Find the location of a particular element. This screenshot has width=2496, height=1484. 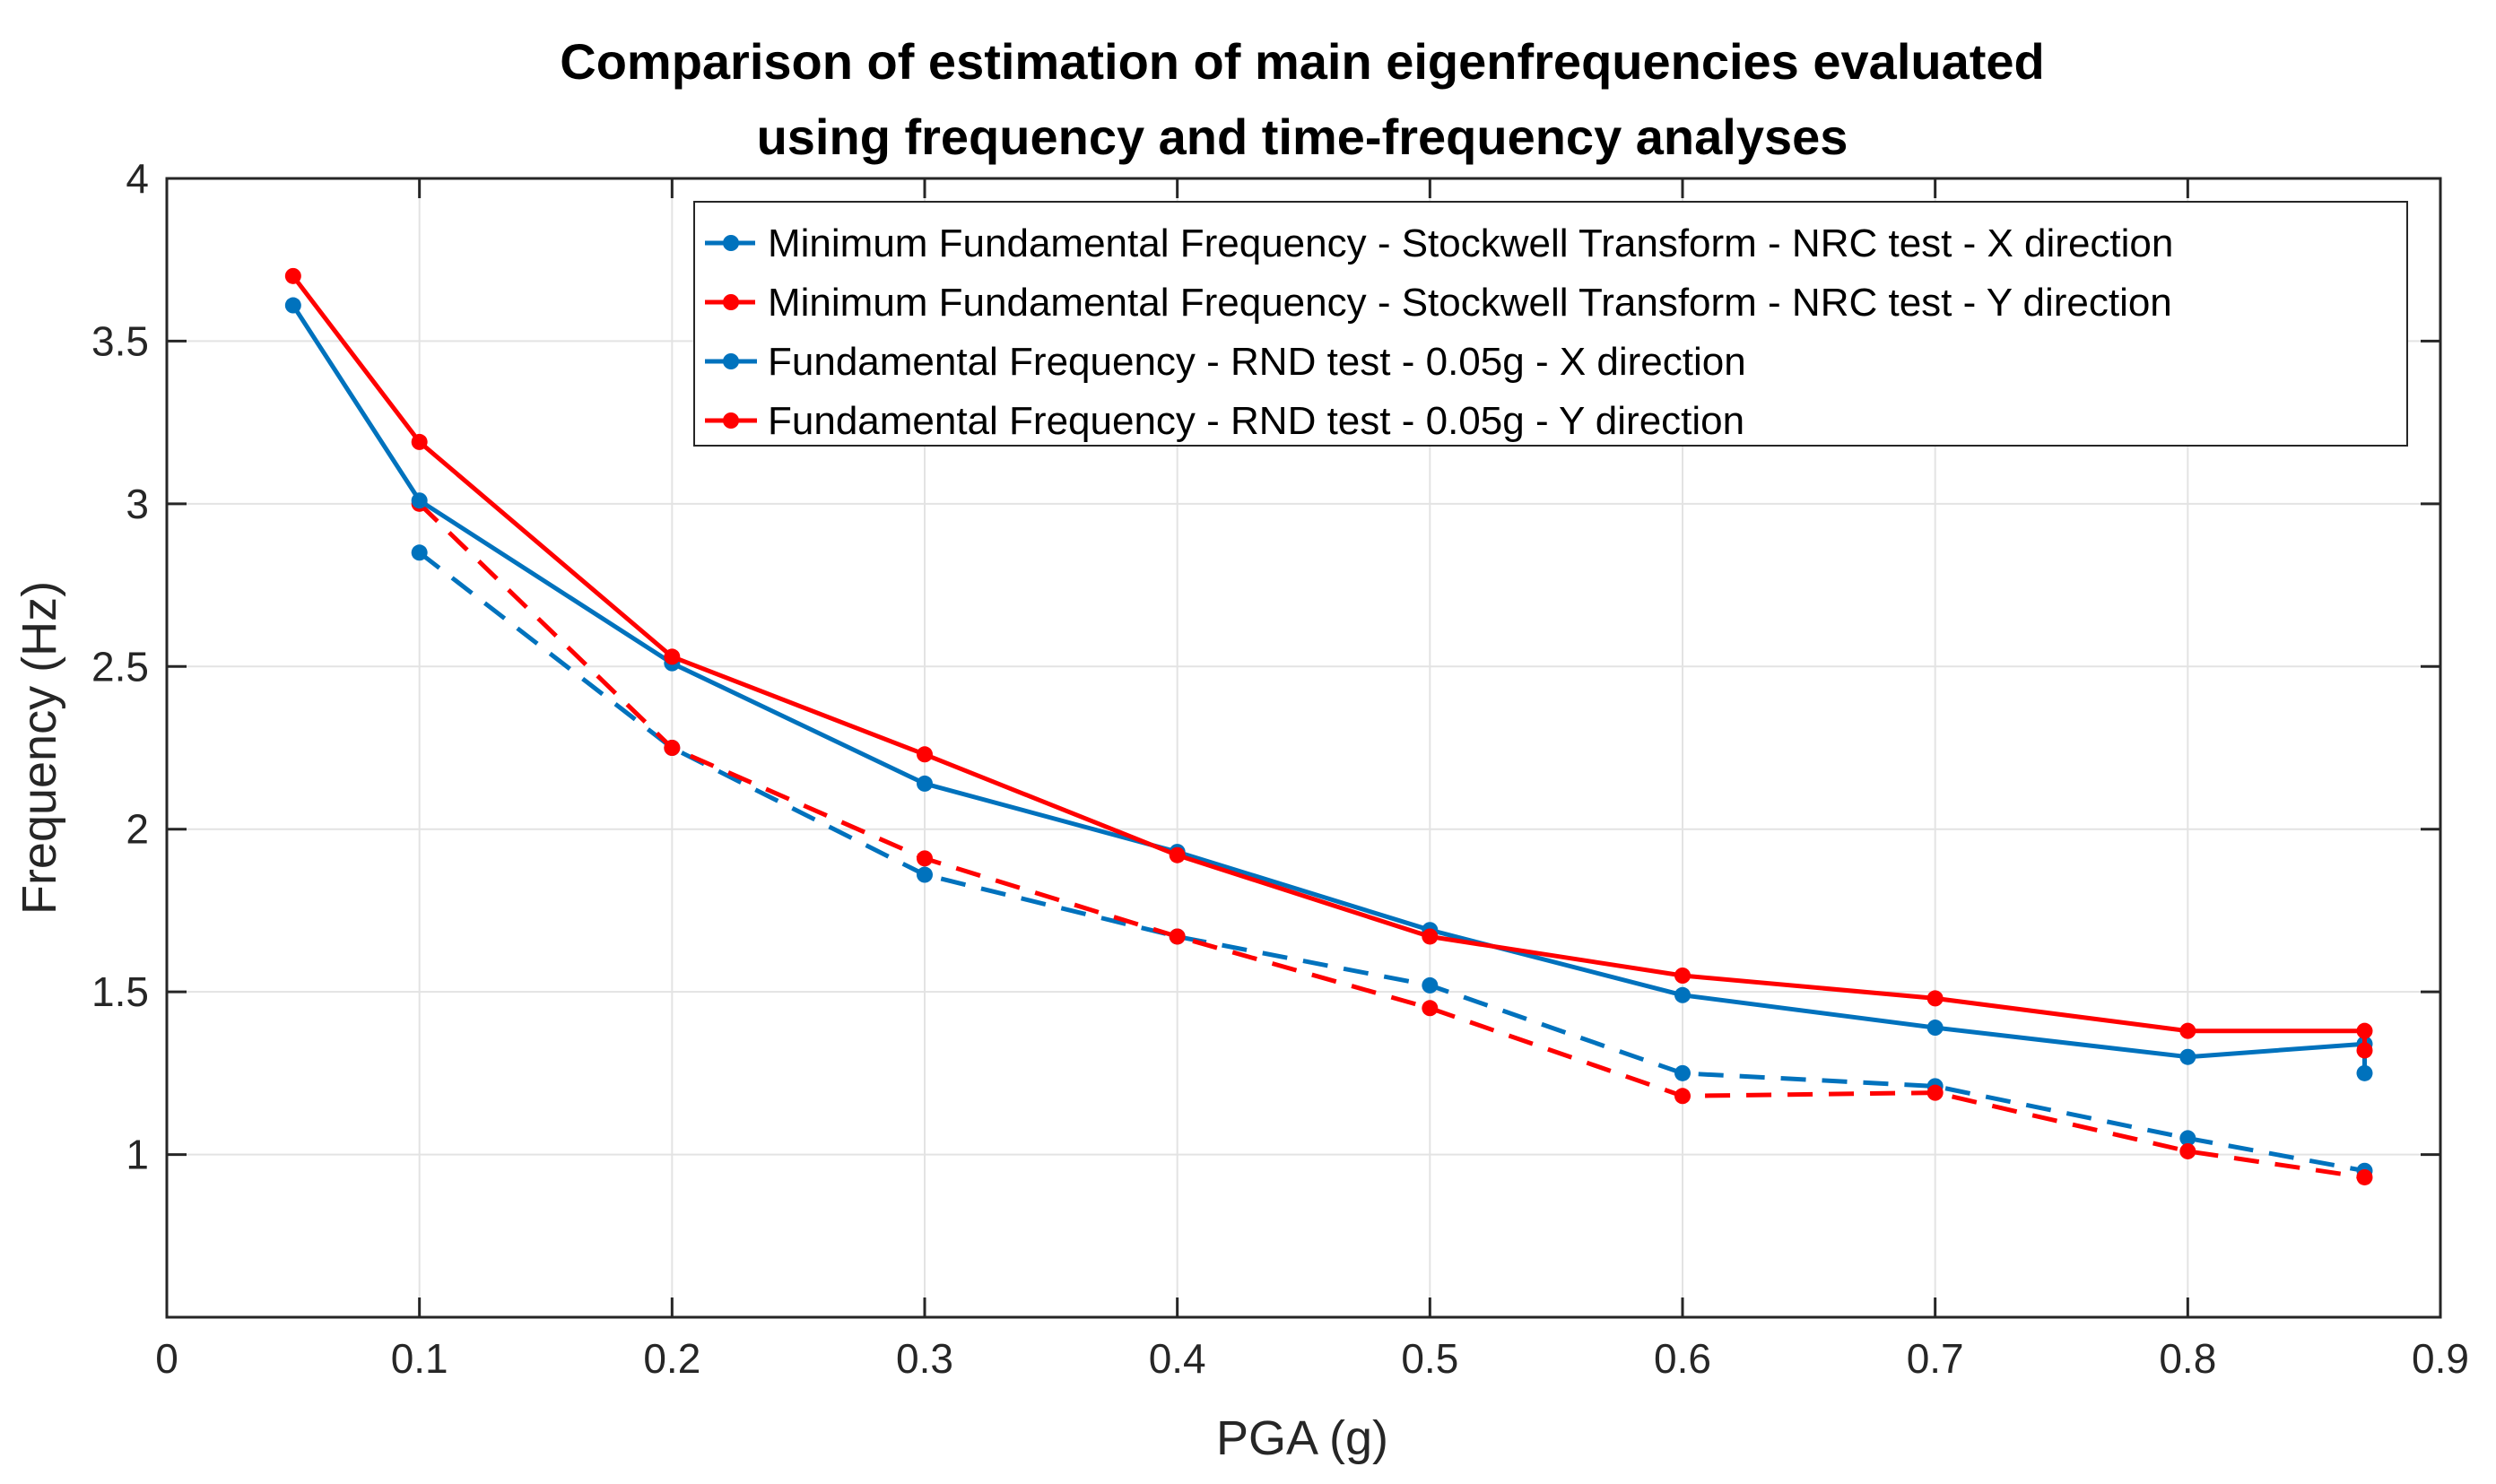

x-tick-label: 0.1 is located at coordinates (420, 1359).